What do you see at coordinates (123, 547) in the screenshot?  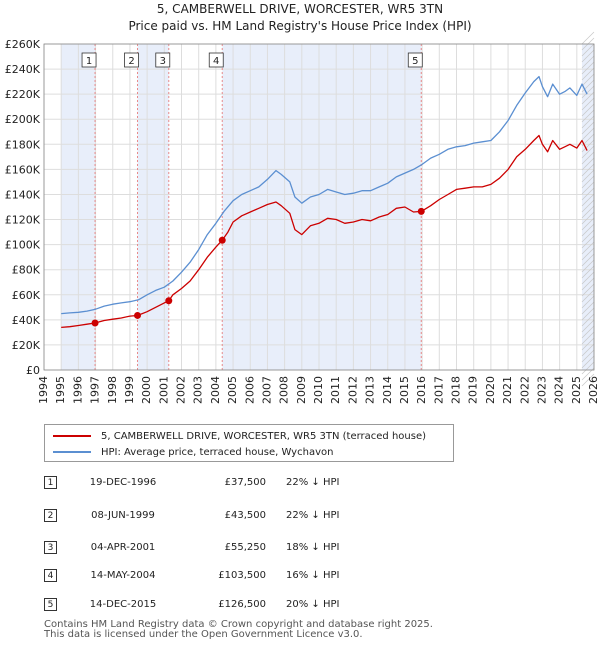 I see `transaction-date: 04-APR-2001` at bounding box center [123, 547].